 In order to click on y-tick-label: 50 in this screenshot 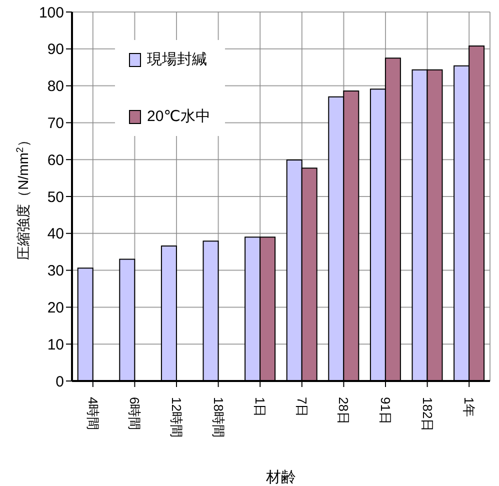, I will do `click(55, 197)`.